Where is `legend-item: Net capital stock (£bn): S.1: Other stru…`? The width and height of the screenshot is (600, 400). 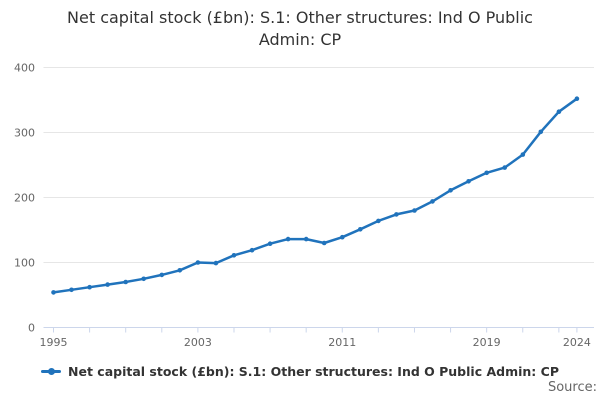
legend-item: Net capital stock (£bn): S.1: Other stru… is located at coordinates (300, 371).